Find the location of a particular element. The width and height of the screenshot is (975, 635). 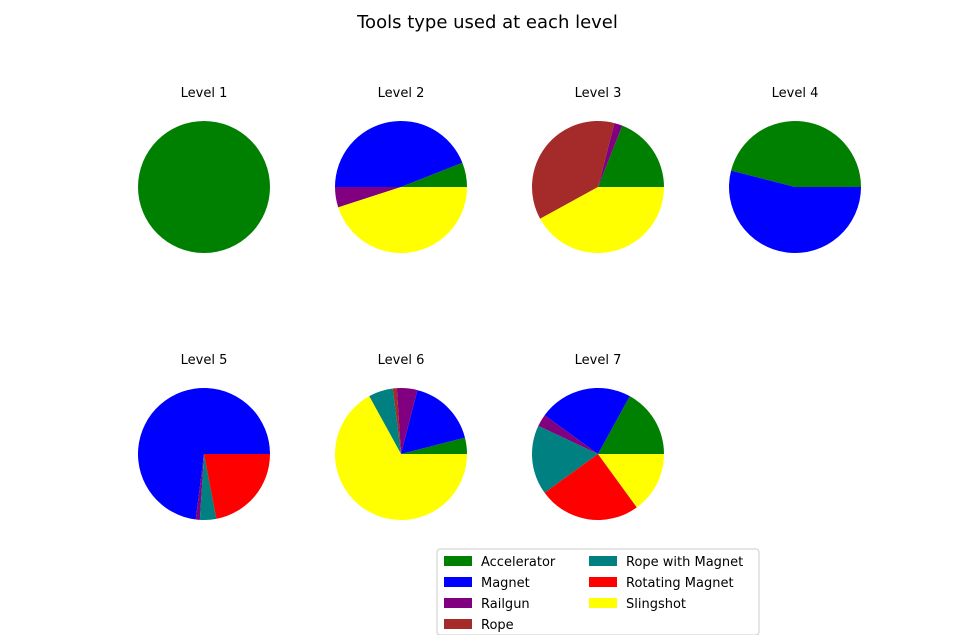

slice-level-5-rotating-magnet is located at coordinates (237, 486).